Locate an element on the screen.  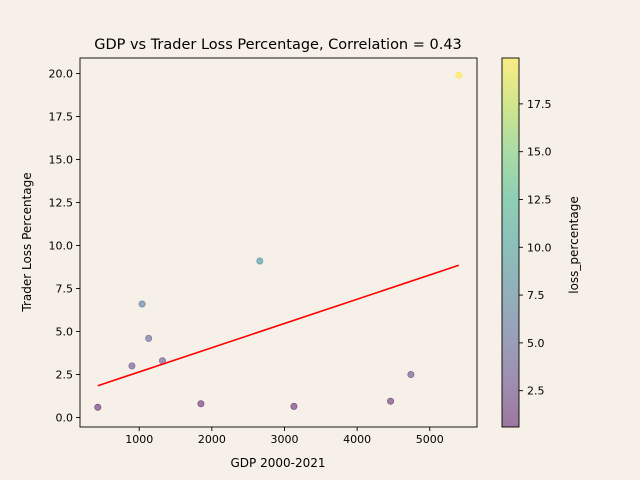
y-tick-label: 5.0 is located at coordinates (65, 332).